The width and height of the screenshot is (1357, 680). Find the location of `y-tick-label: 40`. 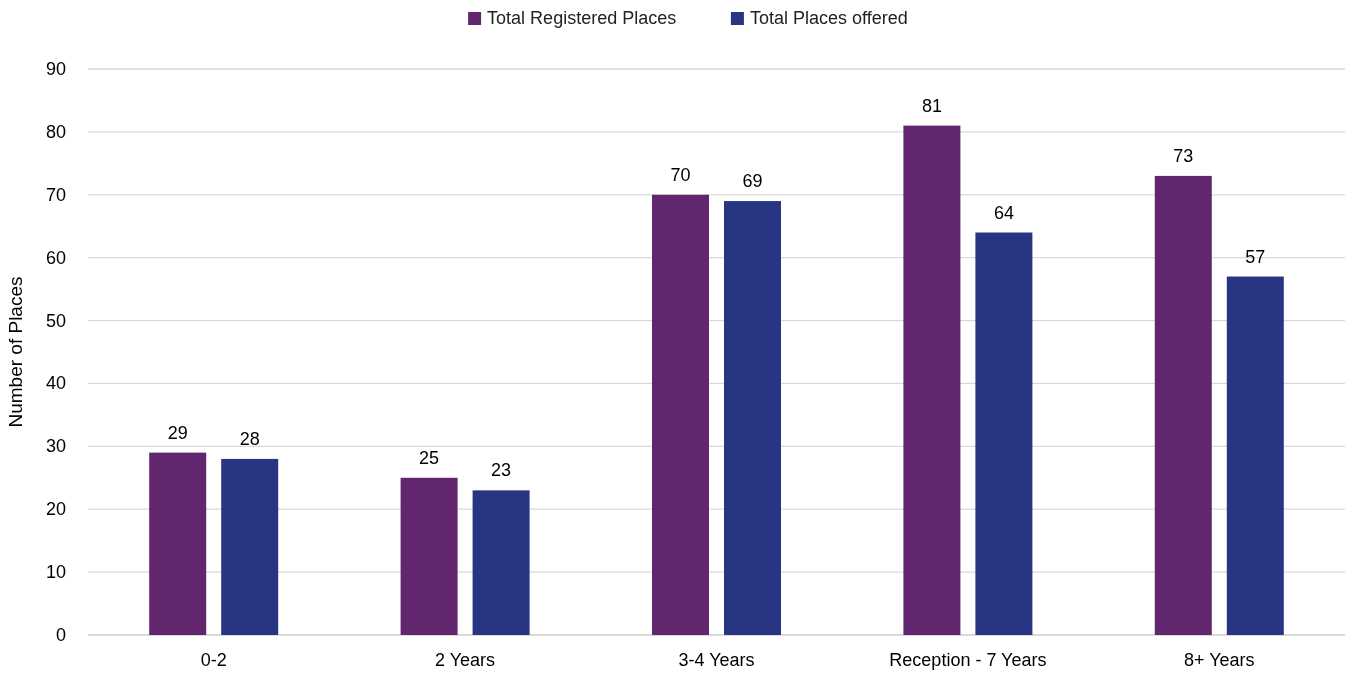

y-tick-label: 40 is located at coordinates (55, 383).